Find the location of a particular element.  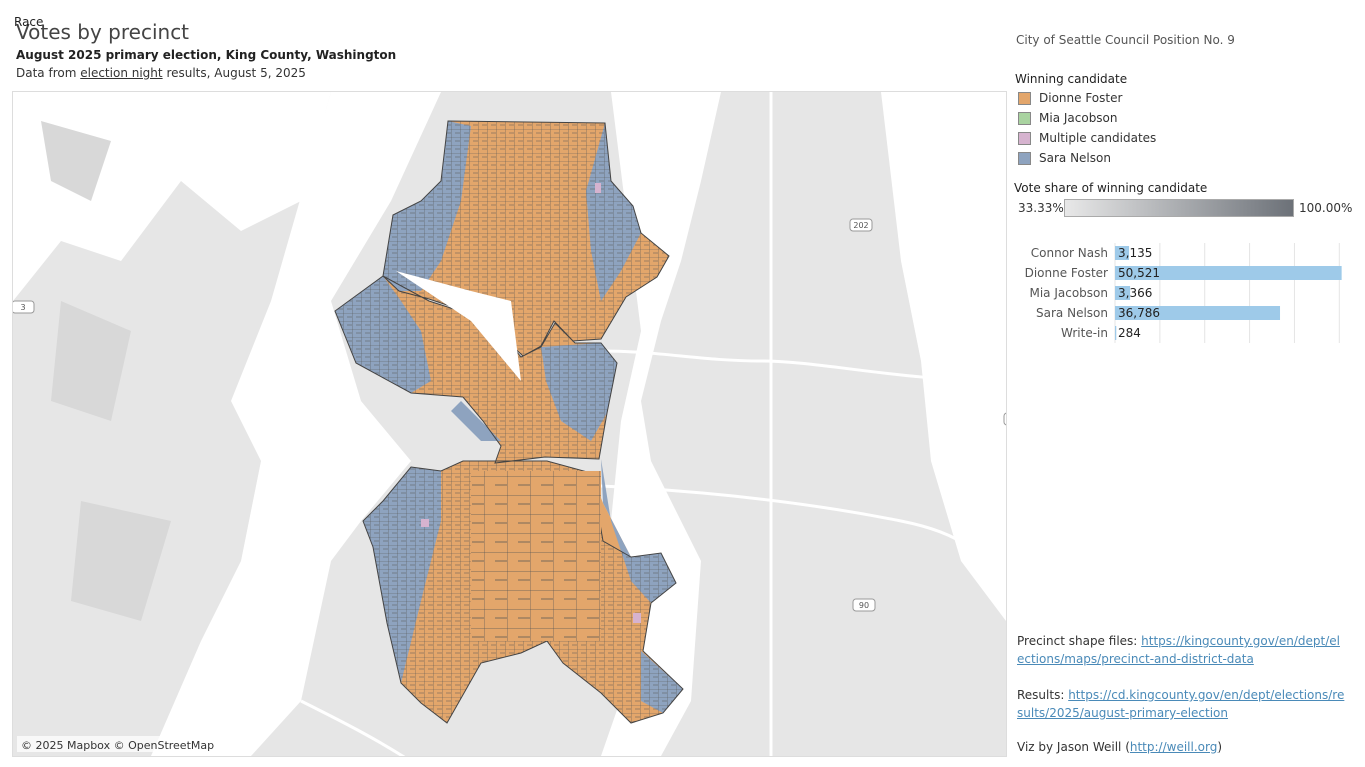

title: Votes by precinct is located at coordinates (103, 32).